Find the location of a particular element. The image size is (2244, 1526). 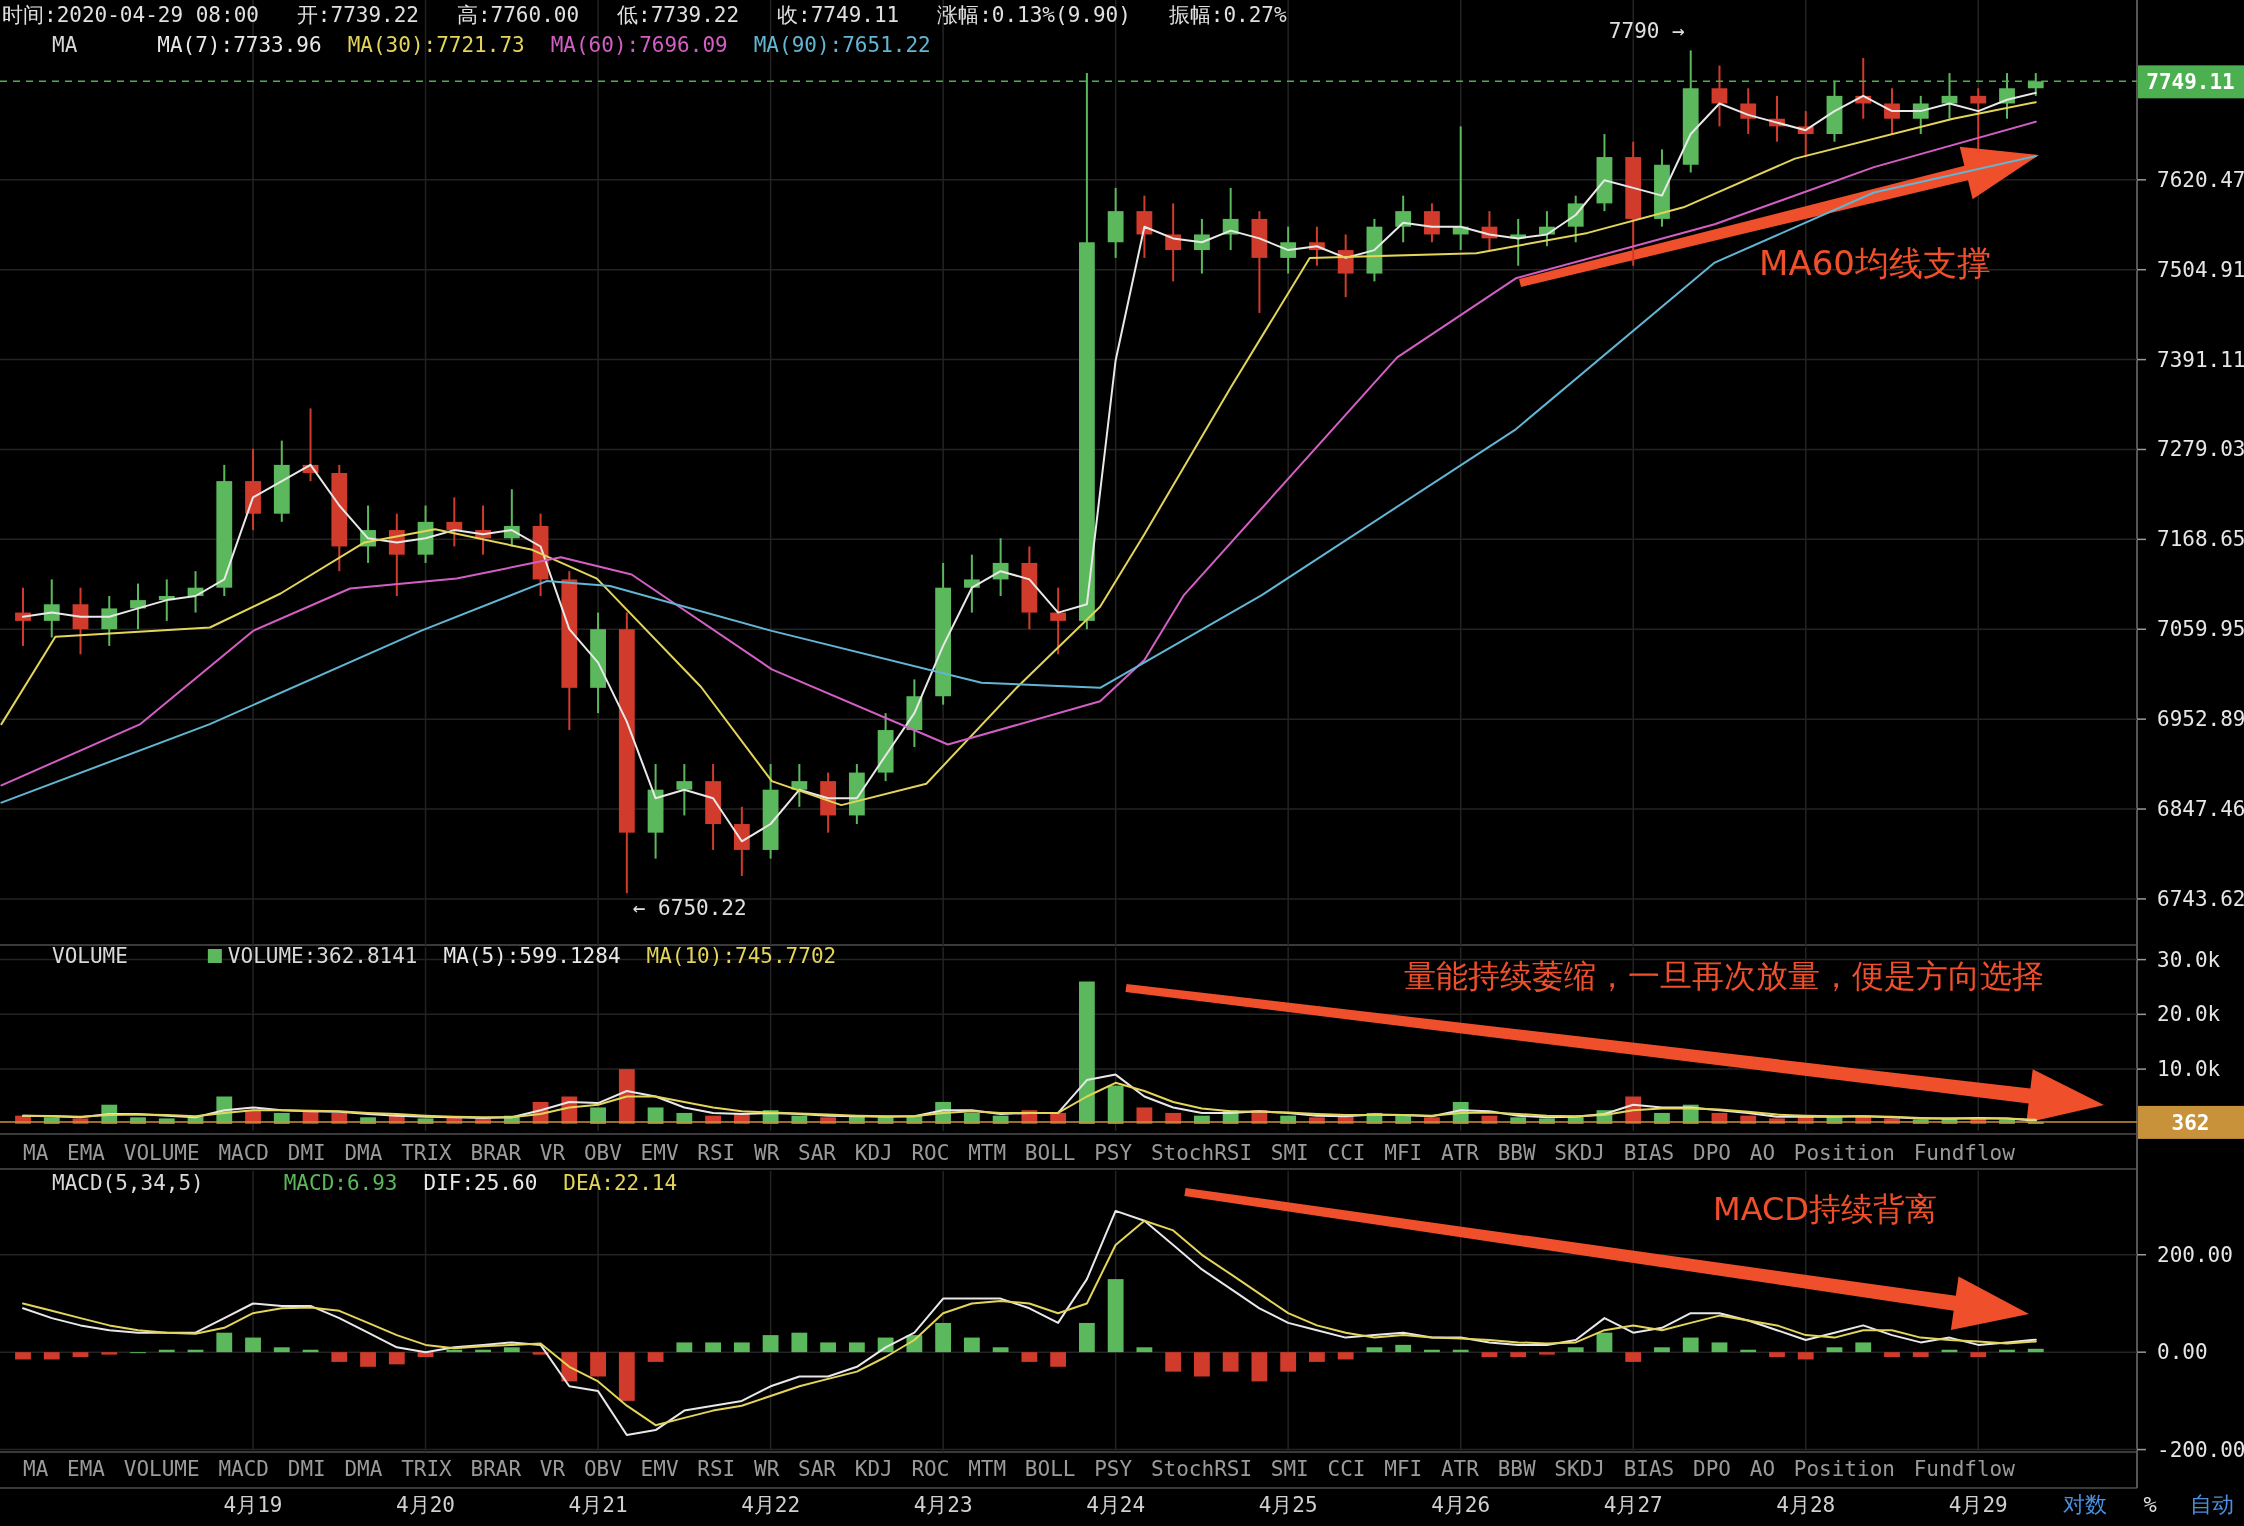

text: 对数 is located at coordinates (2085, 1504).